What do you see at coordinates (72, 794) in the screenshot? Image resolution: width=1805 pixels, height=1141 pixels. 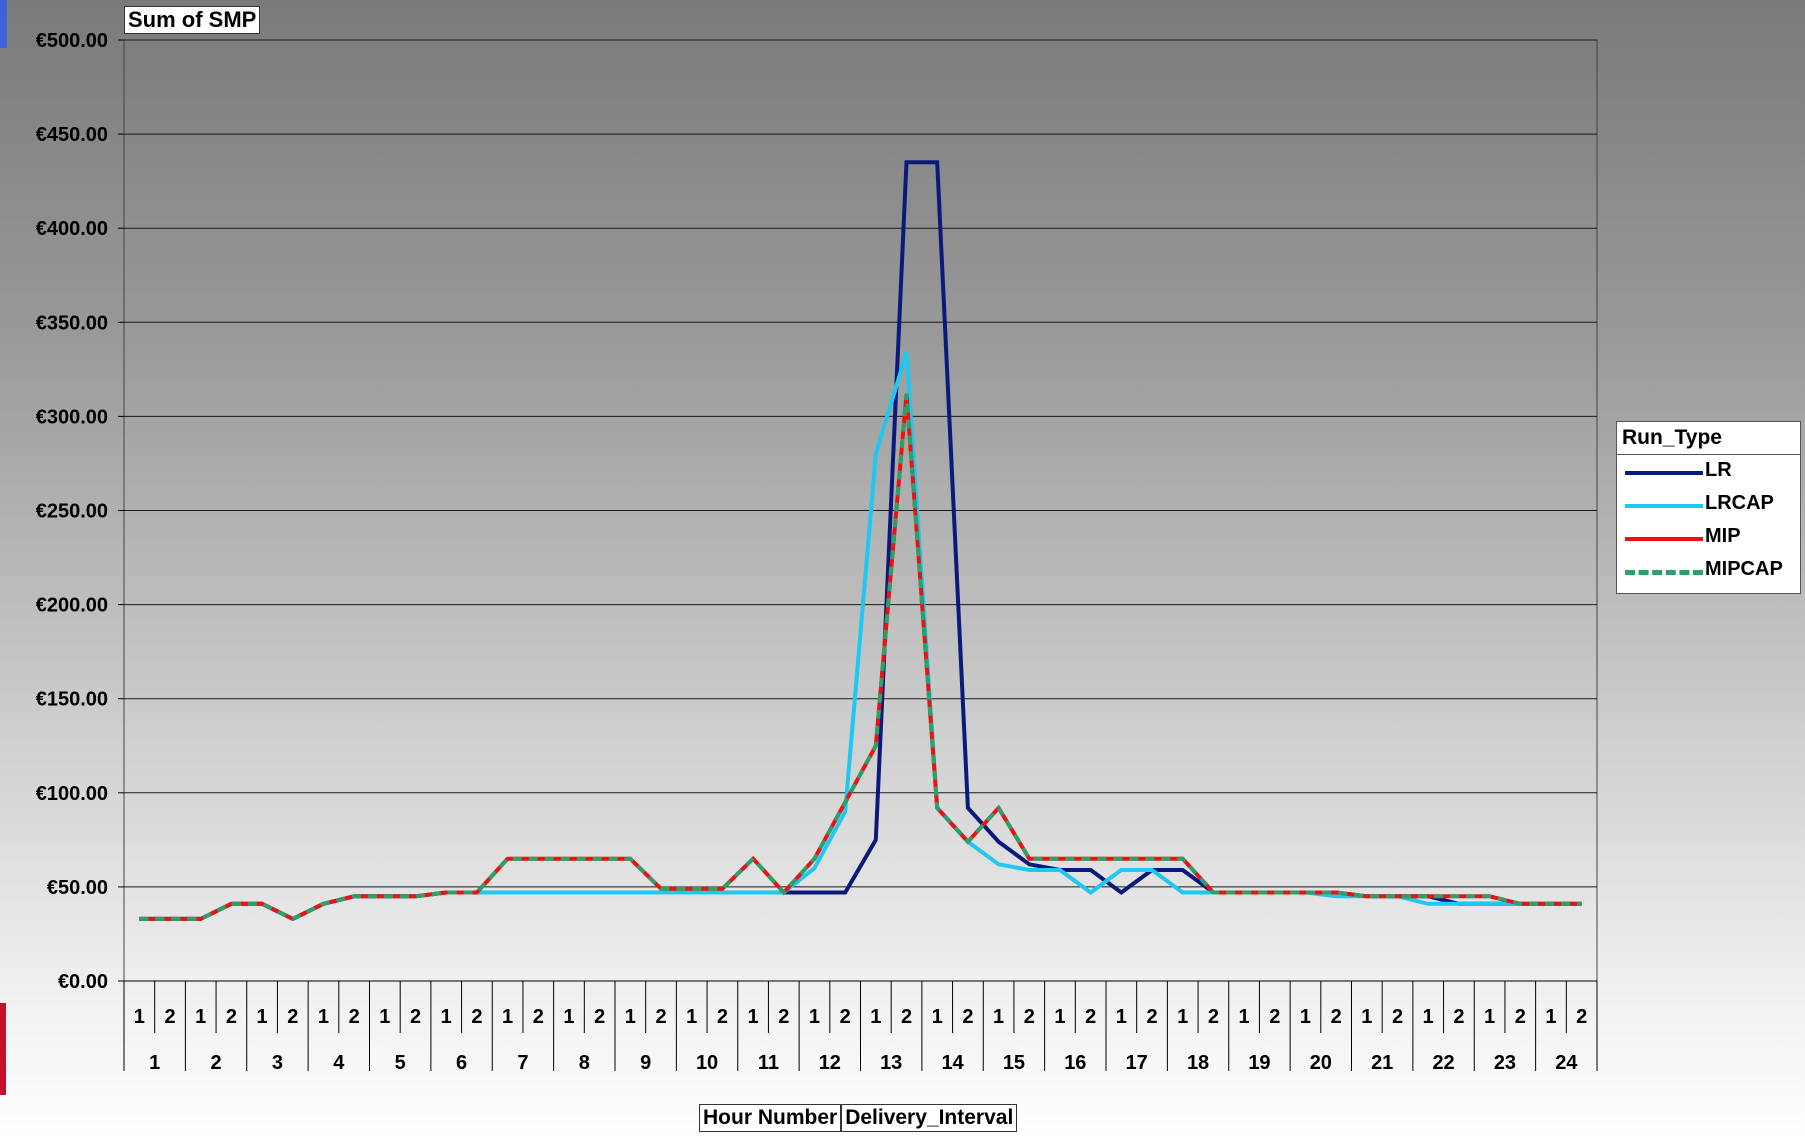 I see `y-tick-label: €100.00` at bounding box center [72, 794].